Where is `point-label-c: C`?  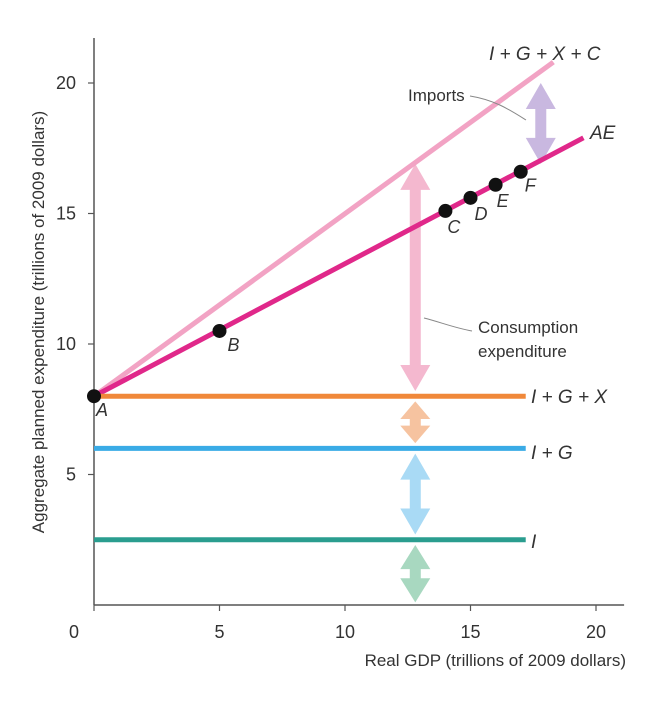
point-label-c: C is located at coordinates (454, 227).